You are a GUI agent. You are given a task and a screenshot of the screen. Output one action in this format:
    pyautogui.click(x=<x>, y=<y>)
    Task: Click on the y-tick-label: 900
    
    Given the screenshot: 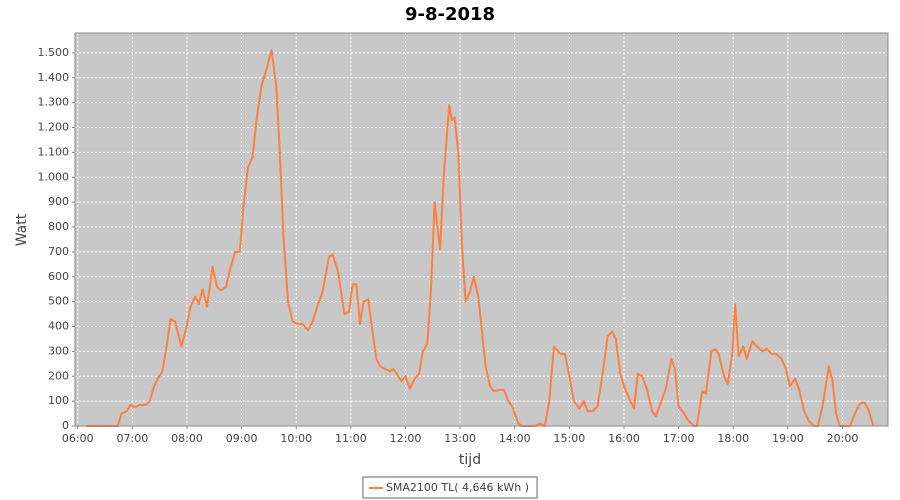 What is the action you would take?
    pyautogui.click(x=58, y=201)
    